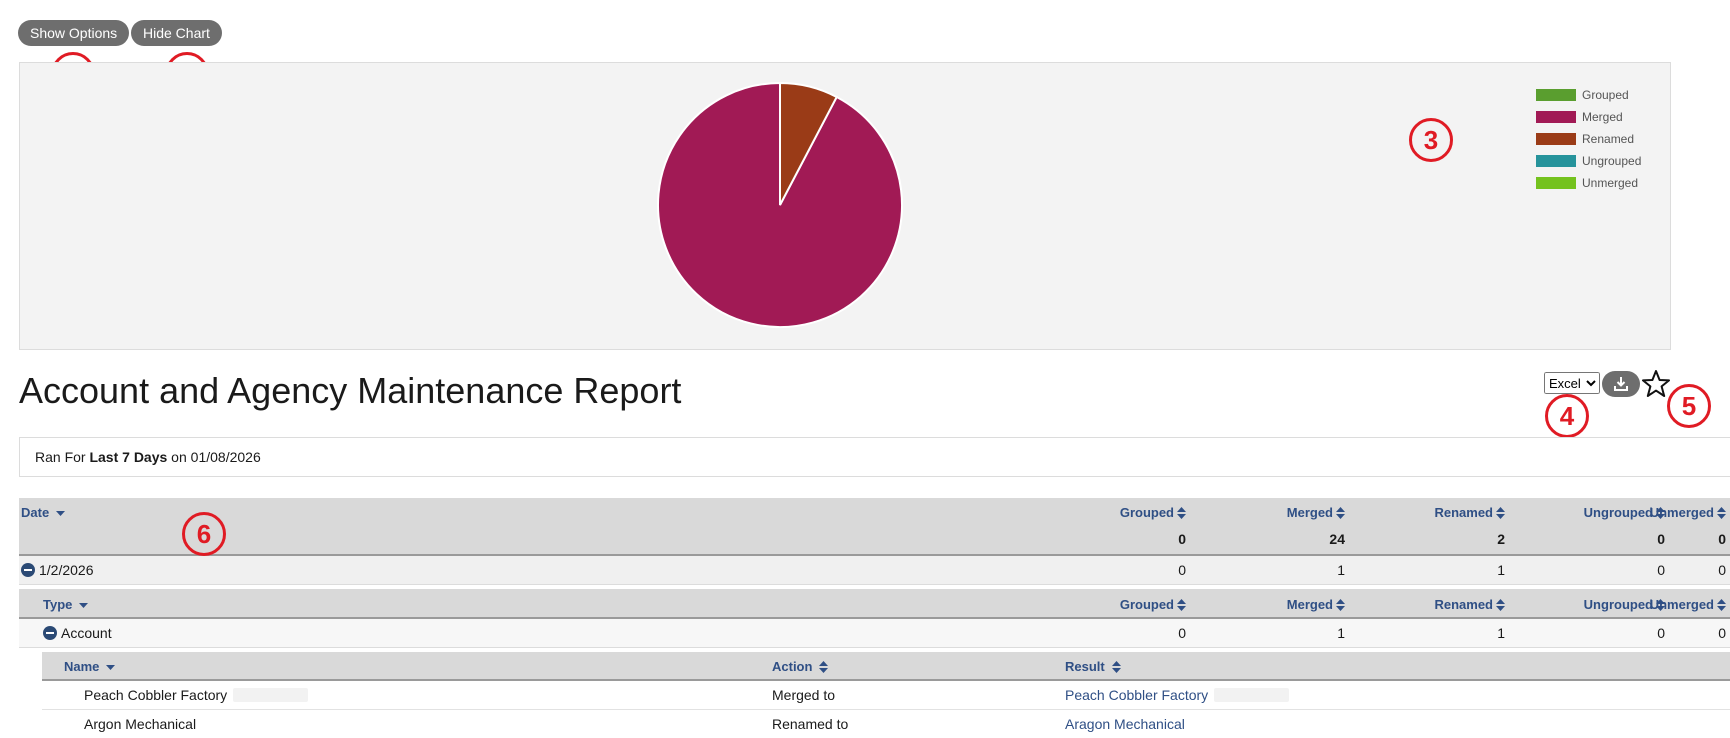  Describe the element at coordinates (90, 666) in the screenshot. I see `name-column-header: Name` at that location.